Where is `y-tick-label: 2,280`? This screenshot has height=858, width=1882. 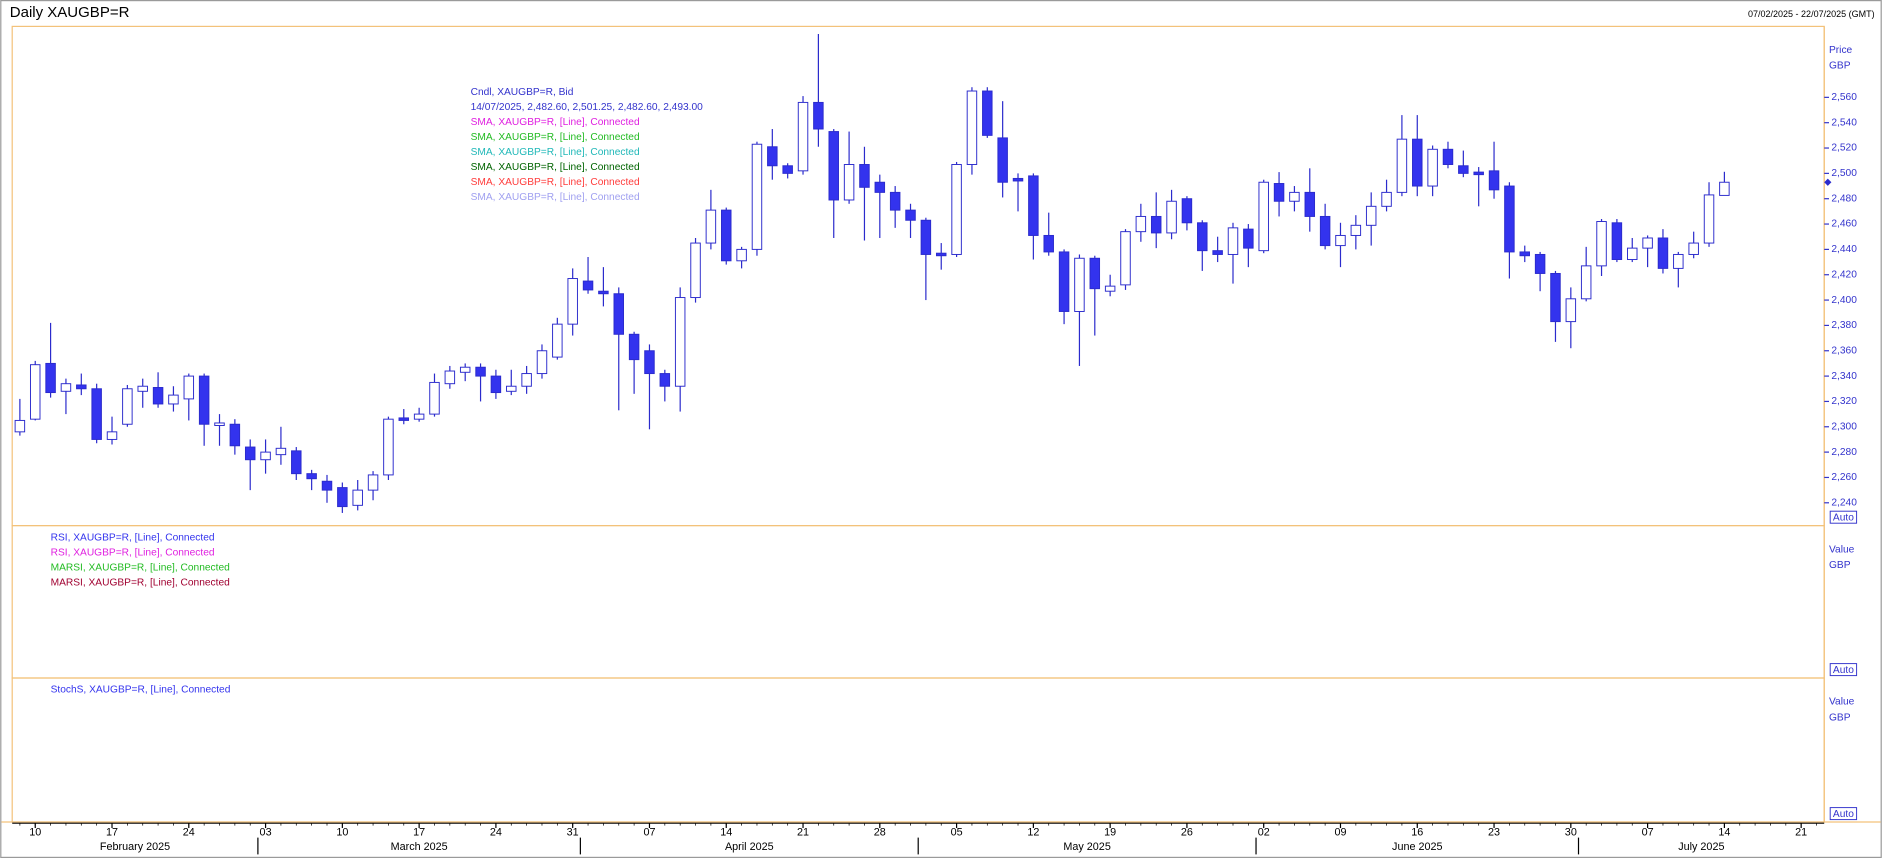
y-tick-label: 2,280 is located at coordinates (1844, 452).